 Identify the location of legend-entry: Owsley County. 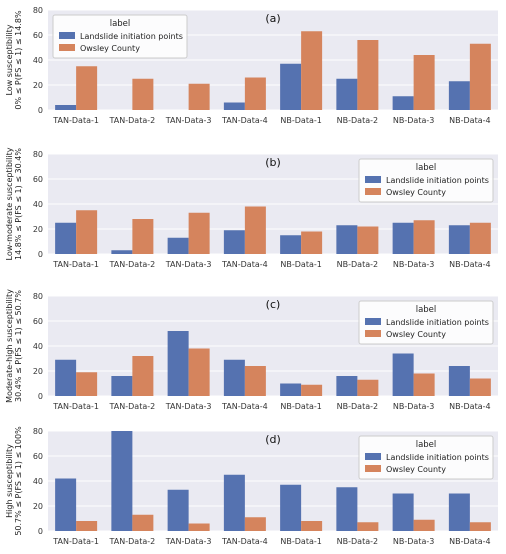
(416, 192).